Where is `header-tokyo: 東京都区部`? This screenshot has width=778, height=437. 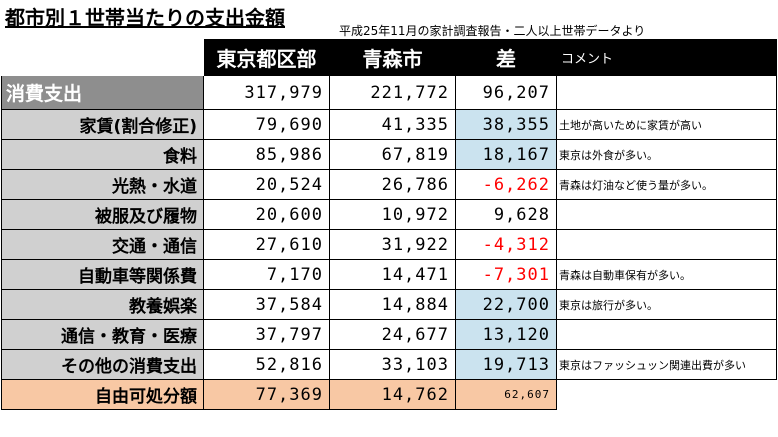 header-tokyo: 東京都区部 is located at coordinates (266, 57).